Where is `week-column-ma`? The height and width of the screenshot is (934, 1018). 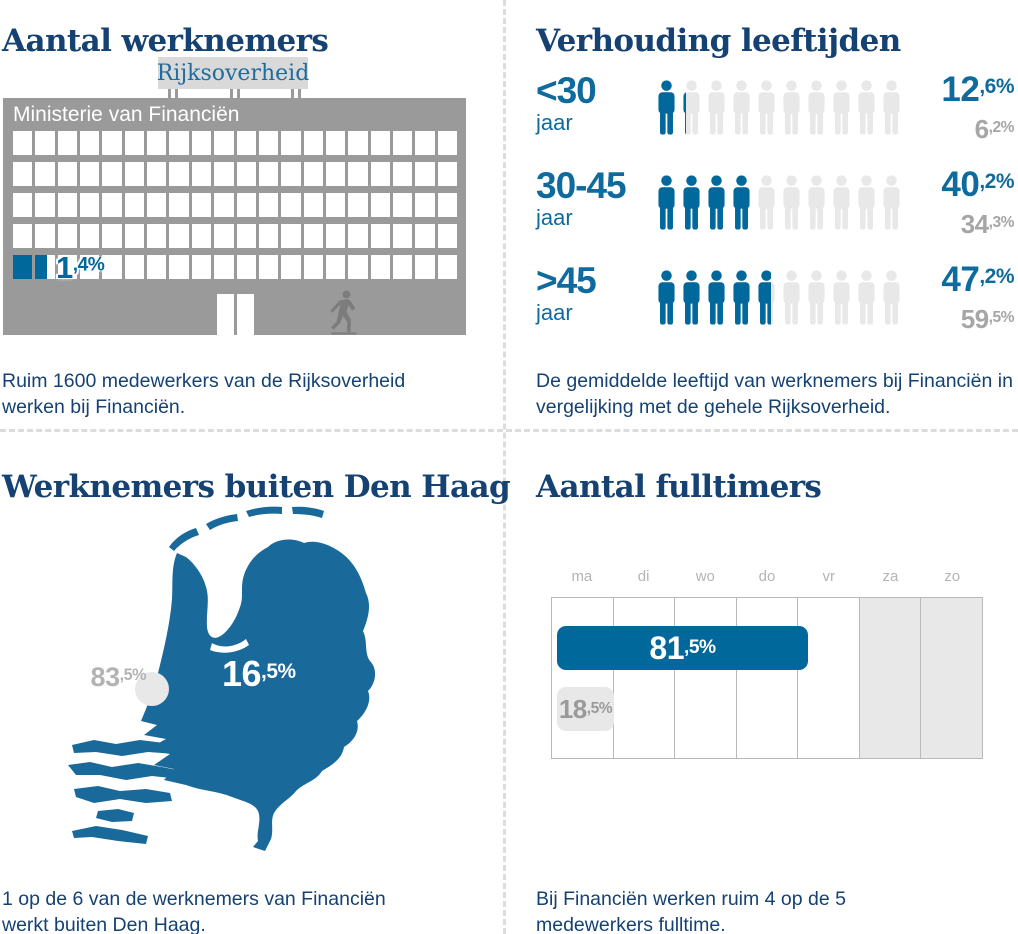
week-column-ma is located at coordinates (583, 678).